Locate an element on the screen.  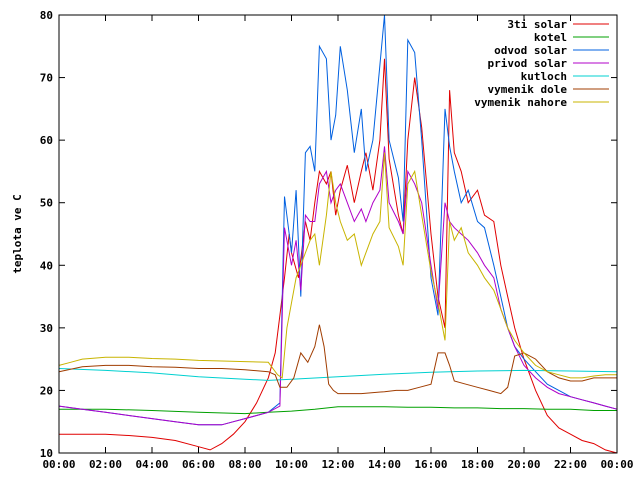
series-line-kutloch is located at coordinates (338, 374).